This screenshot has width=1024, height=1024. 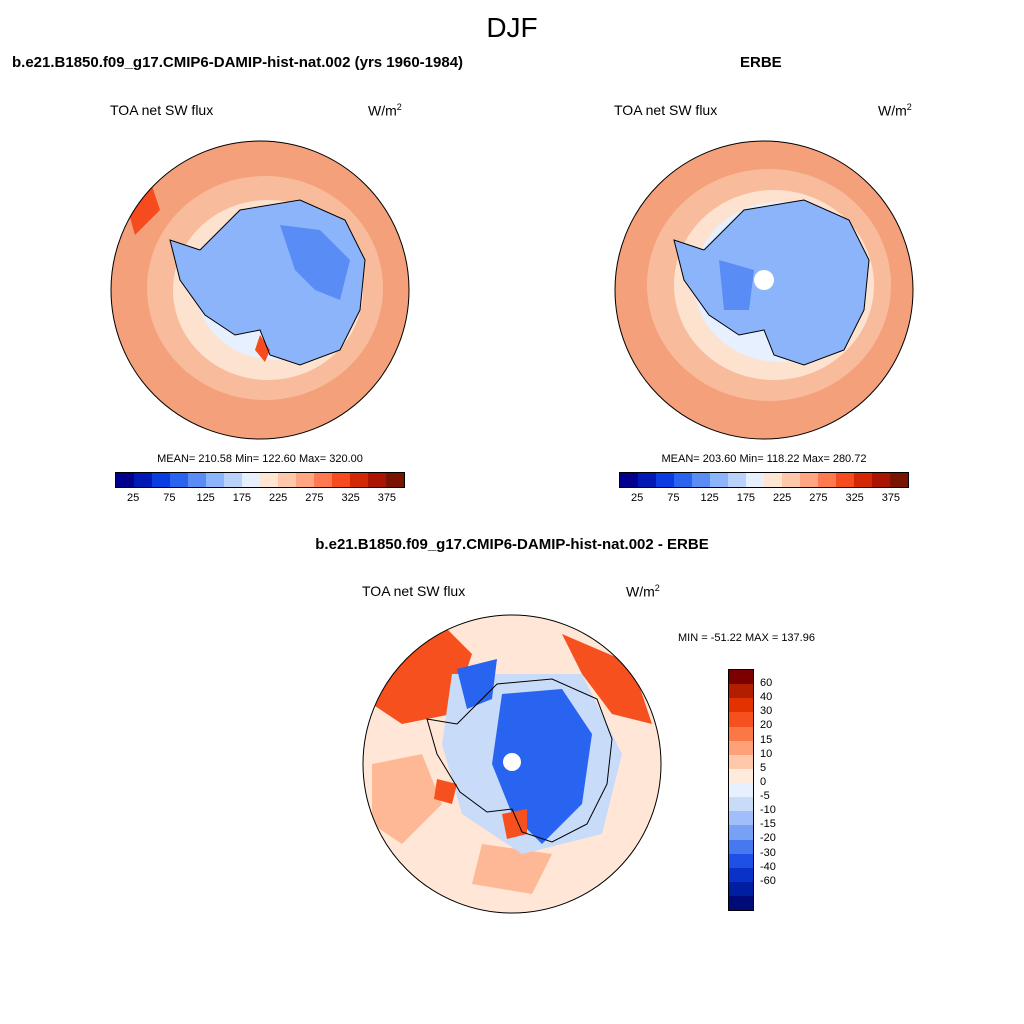 What do you see at coordinates (637, 498) in the screenshot?
I see `obs-colorbar-tick-label: 25` at bounding box center [637, 498].